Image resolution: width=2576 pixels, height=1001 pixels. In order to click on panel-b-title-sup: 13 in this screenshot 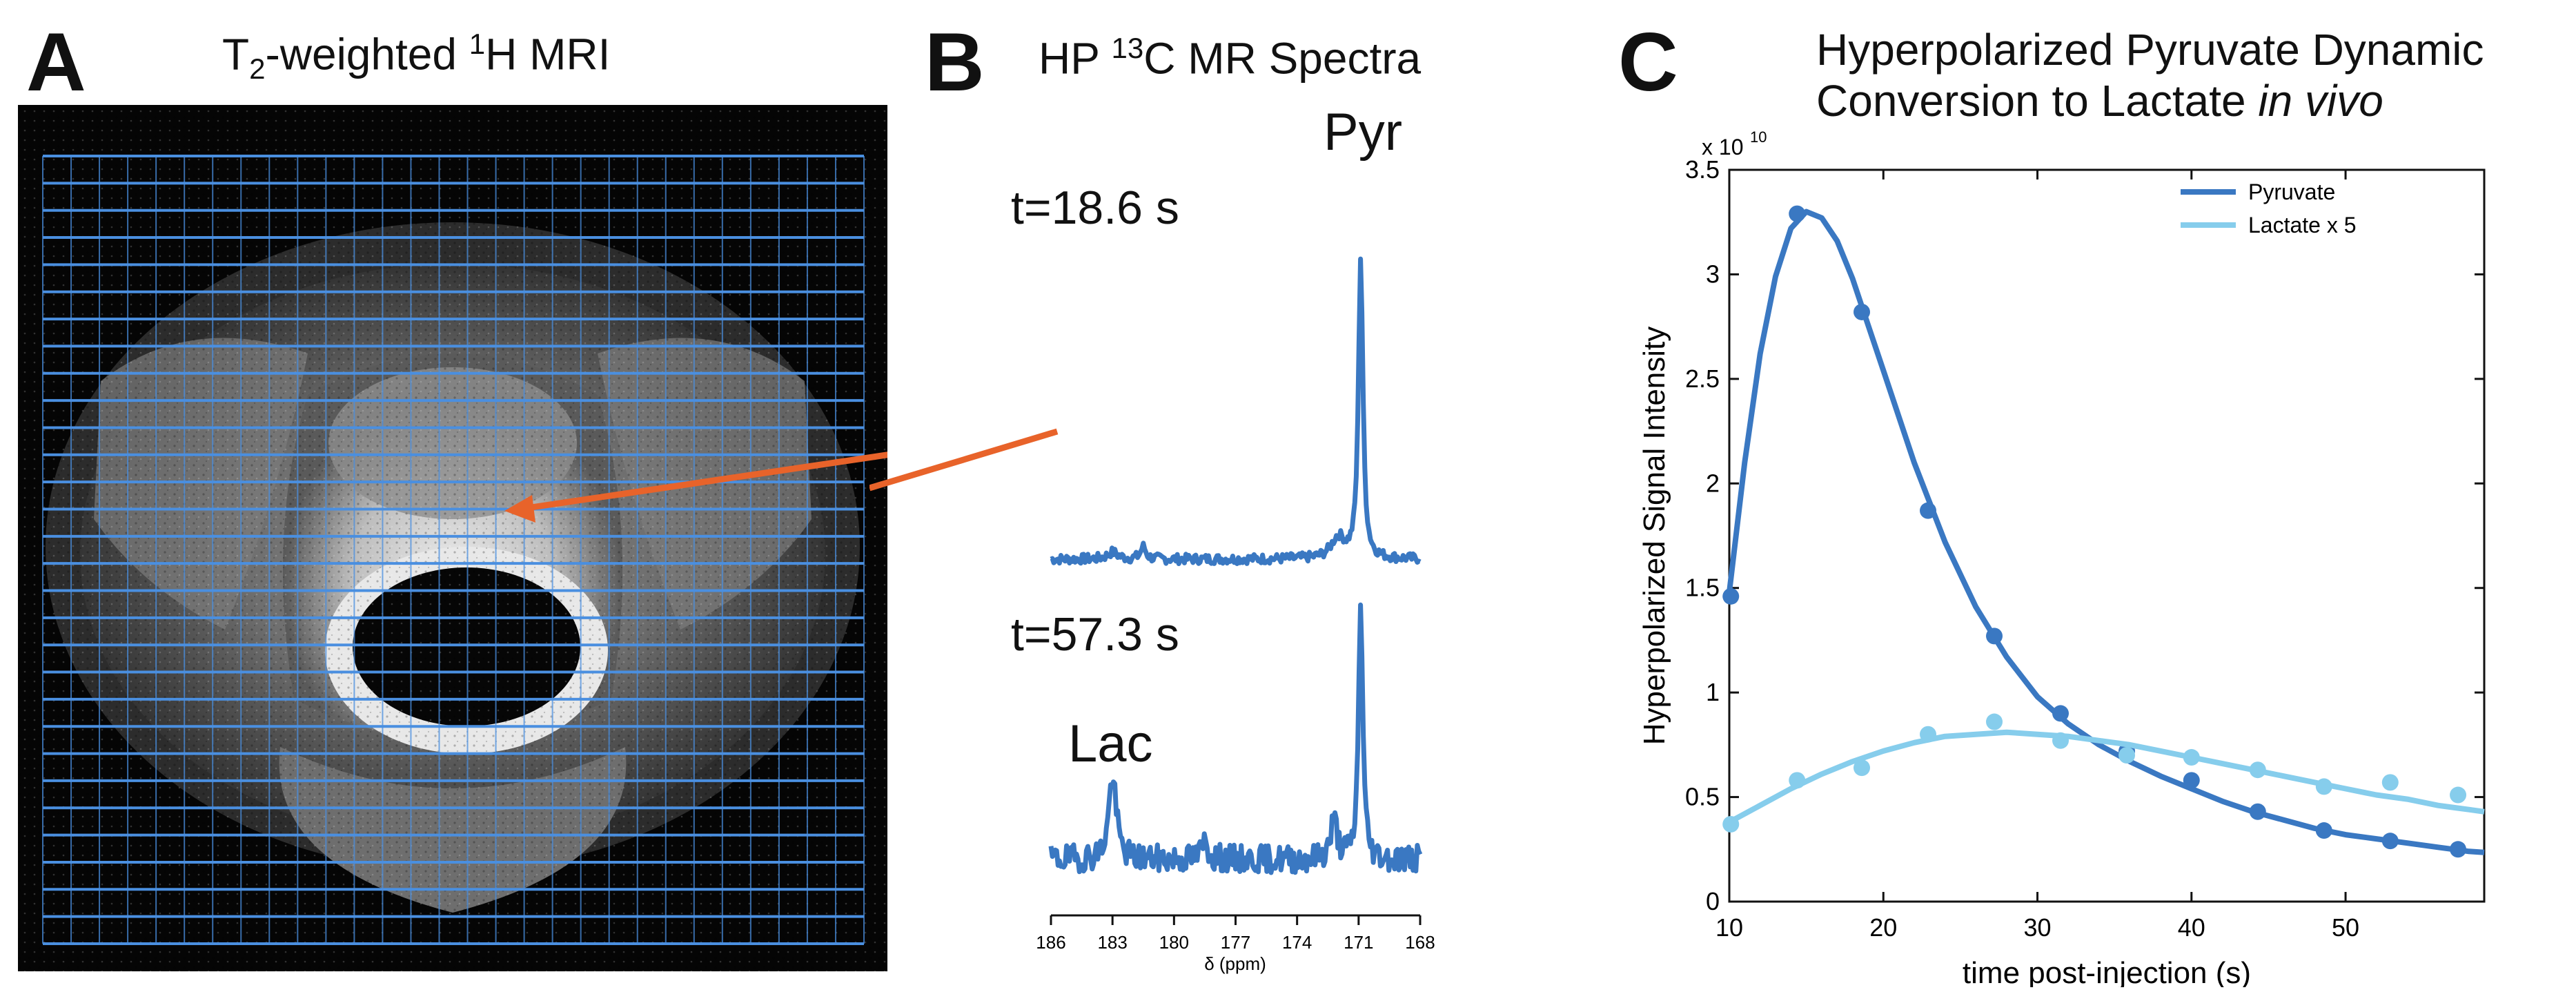, I will do `click(1127, 48)`.